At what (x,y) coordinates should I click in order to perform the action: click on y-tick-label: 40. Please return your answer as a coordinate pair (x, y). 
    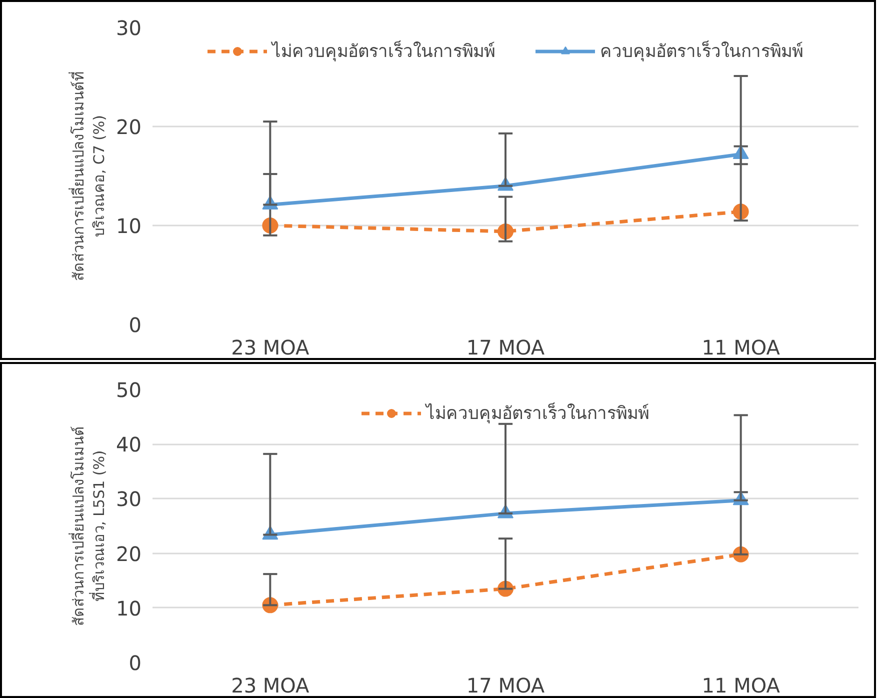
    Looking at the image, I should click on (129, 444).